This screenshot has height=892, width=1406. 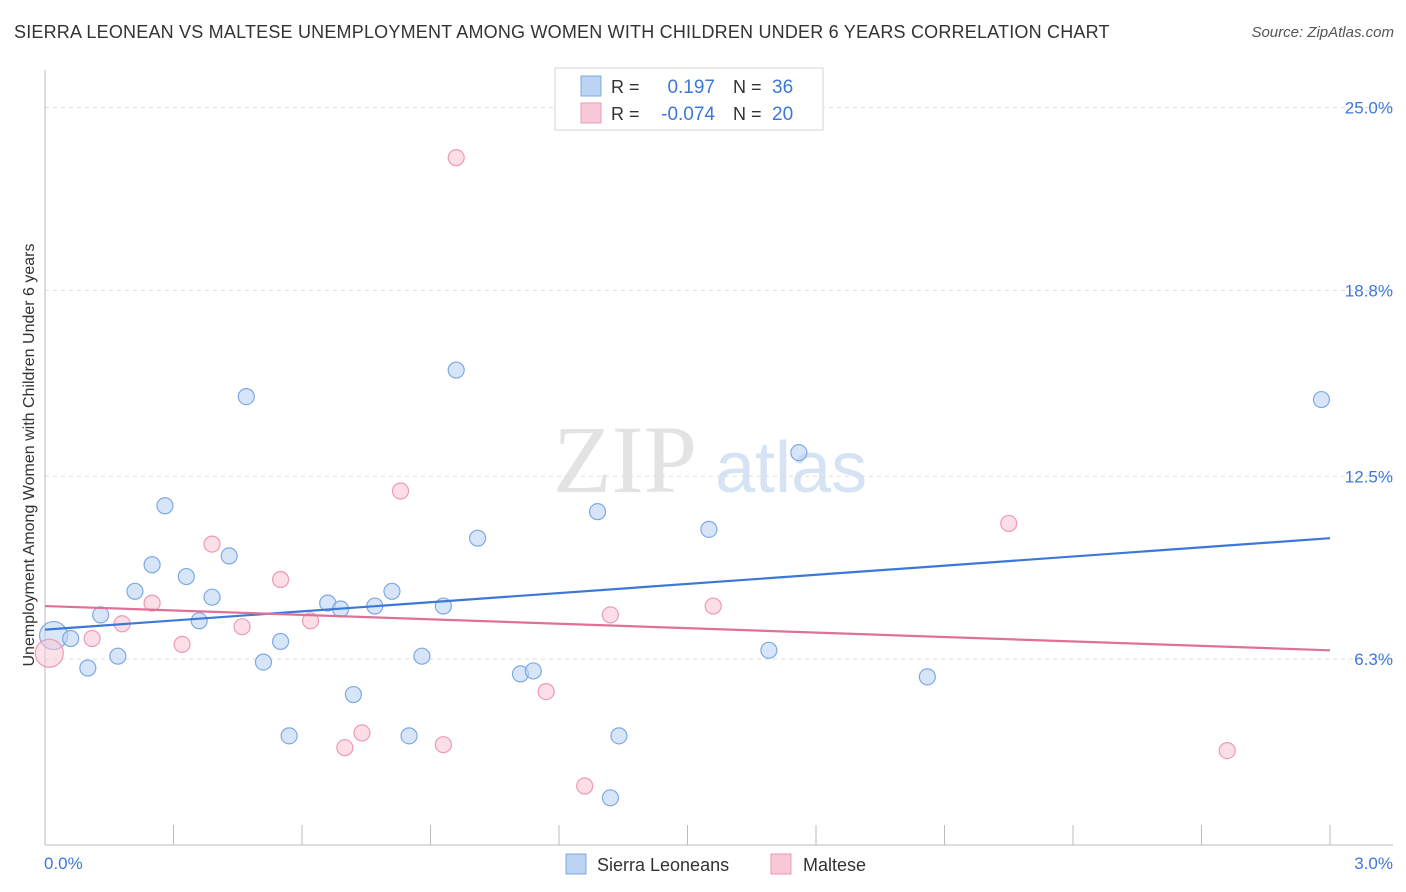 What do you see at coordinates (782, 114) in the screenshot?
I see `legend-n-value-2: 20` at bounding box center [782, 114].